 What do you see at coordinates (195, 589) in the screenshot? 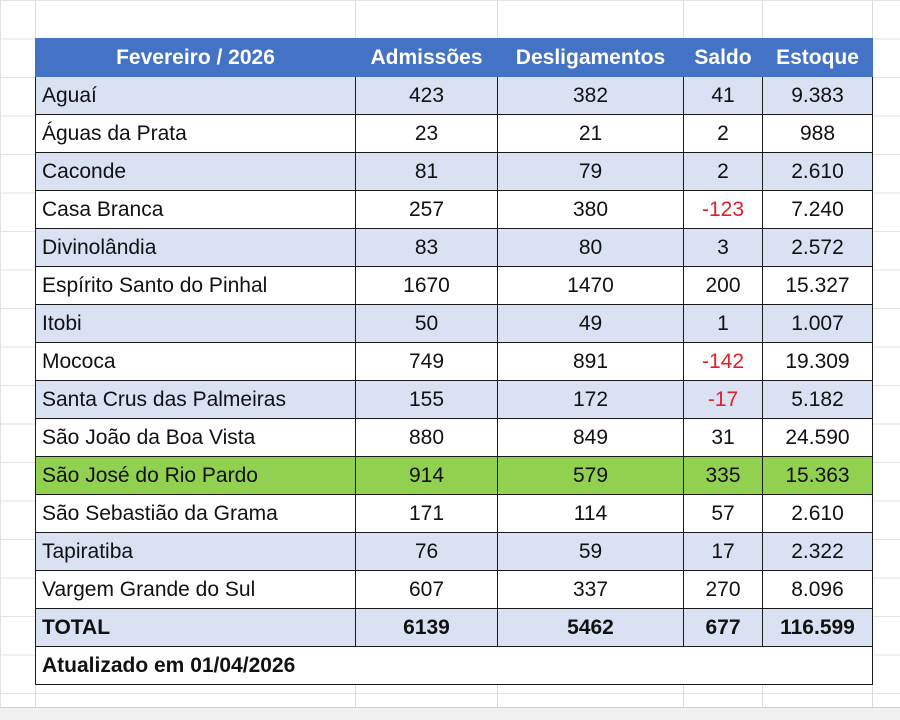
I see `row-label: Vargem Grande do Sul` at bounding box center [195, 589].